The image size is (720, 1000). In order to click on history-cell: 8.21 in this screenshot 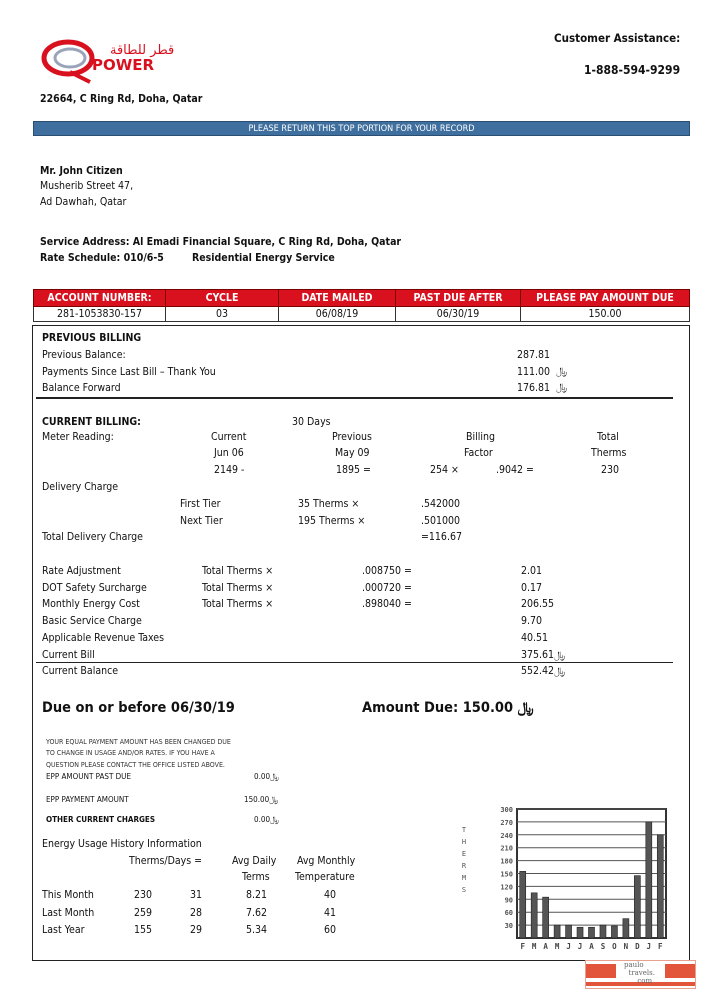, I will do `click(257, 895)`.